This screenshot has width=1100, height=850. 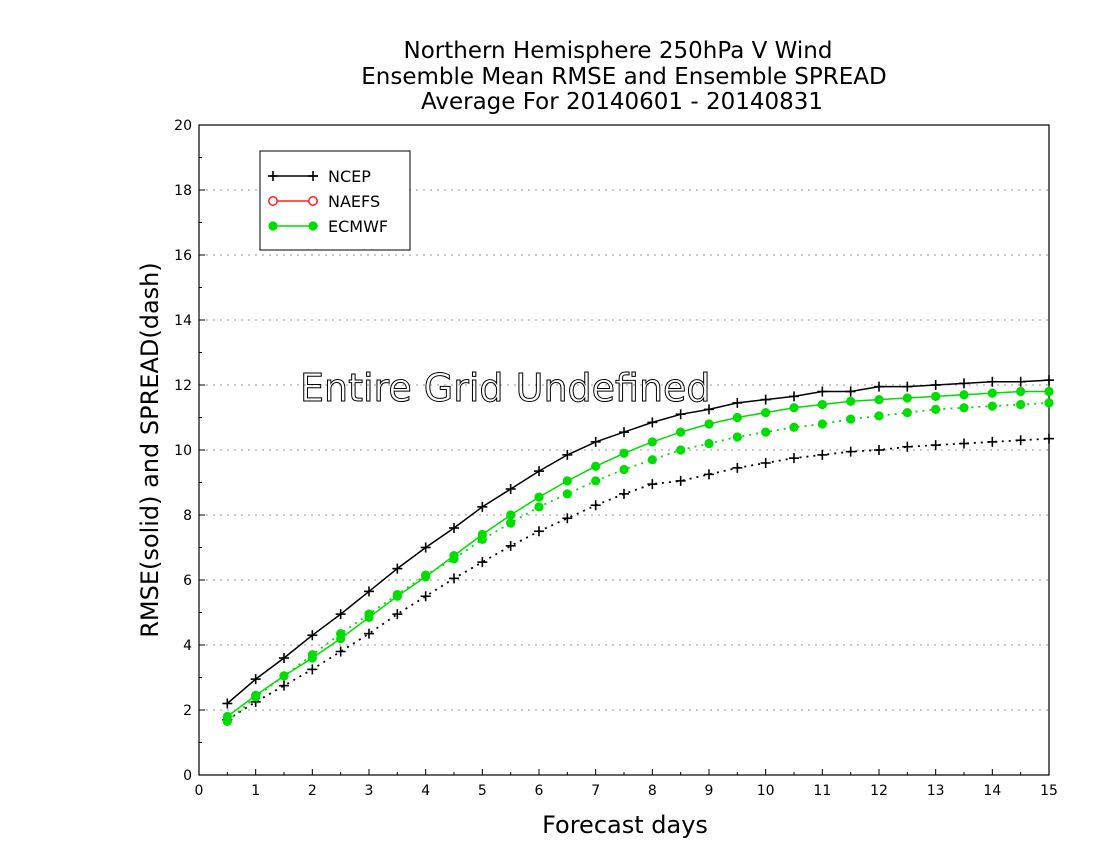 What do you see at coordinates (539, 791) in the screenshot?
I see `x-tick-label-6: 6` at bounding box center [539, 791].